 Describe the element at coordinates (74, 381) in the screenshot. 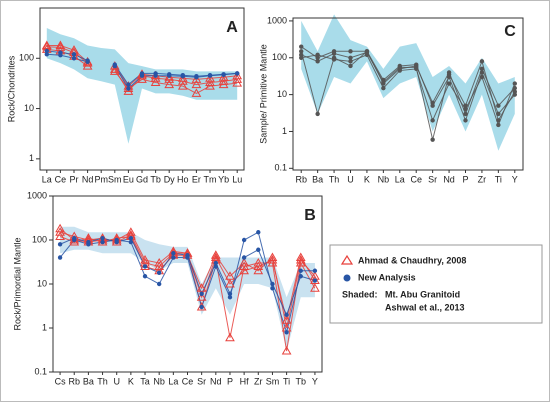

I see `x-tick-label: Rb` at that location.